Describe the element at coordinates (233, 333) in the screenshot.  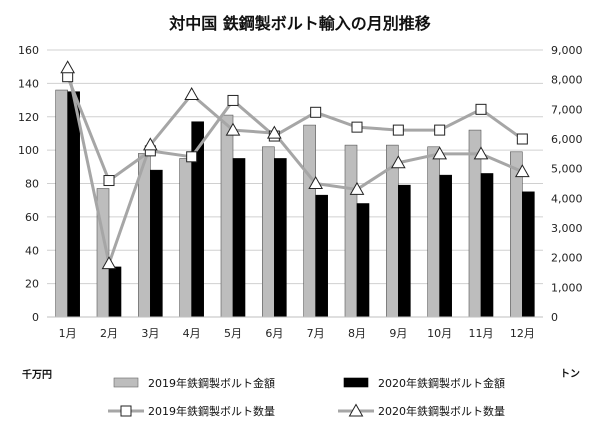
I see `x-tick-label: 5月` at that location.